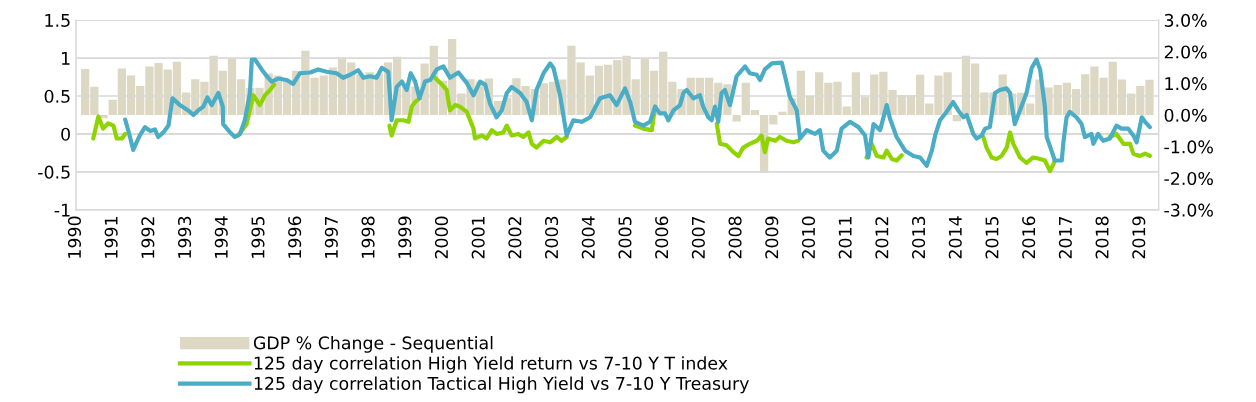 The width and height of the screenshot is (1256, 402). I want to click on x-tick-label: 1992, so click(148, 237).